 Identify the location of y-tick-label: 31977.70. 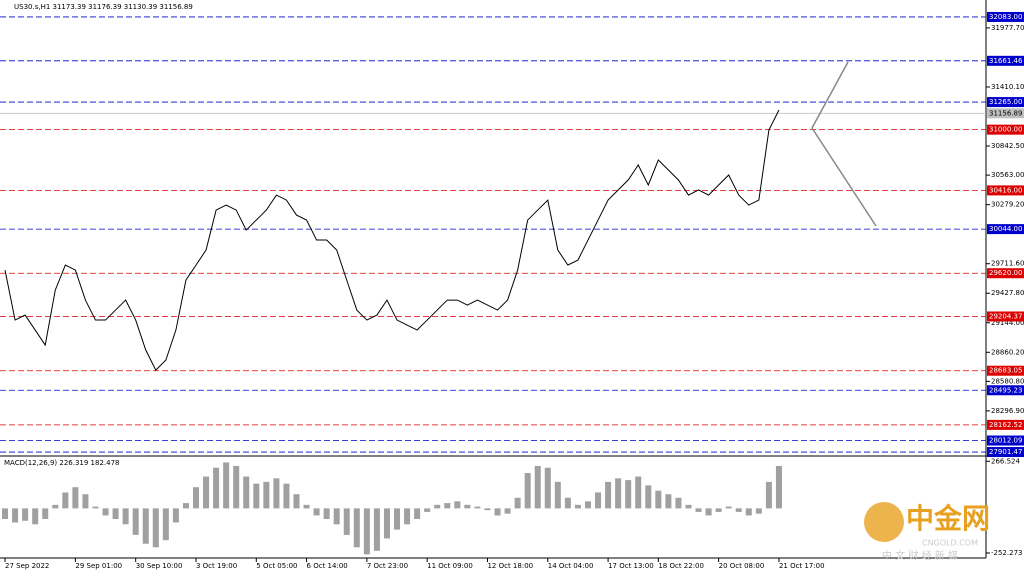
(1007, 28).